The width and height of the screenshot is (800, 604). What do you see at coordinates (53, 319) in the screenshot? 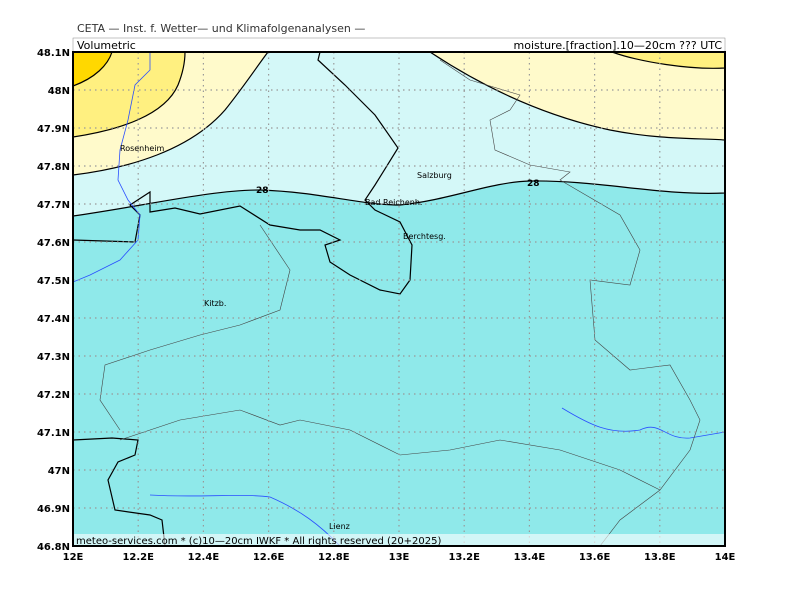
I see `y-tick-label: 47.4N` at bounding box center [53, 319].